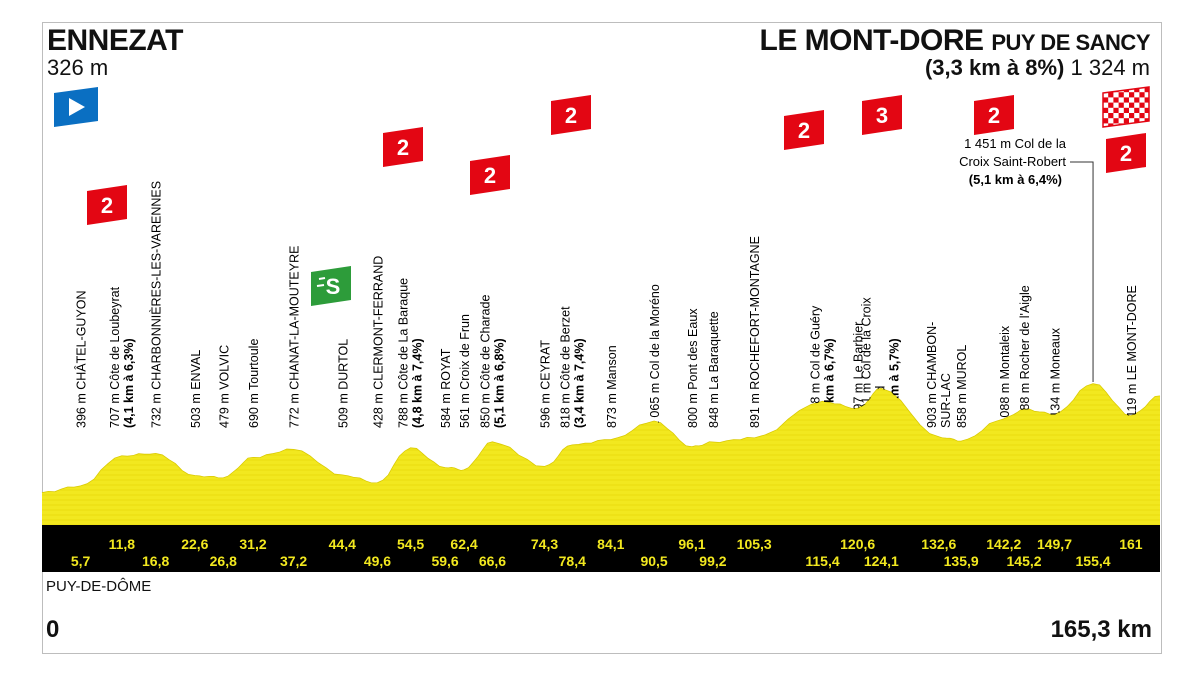  I want to click on waypoint-label-text: 690 m Tourtoule, so click(254, 383).